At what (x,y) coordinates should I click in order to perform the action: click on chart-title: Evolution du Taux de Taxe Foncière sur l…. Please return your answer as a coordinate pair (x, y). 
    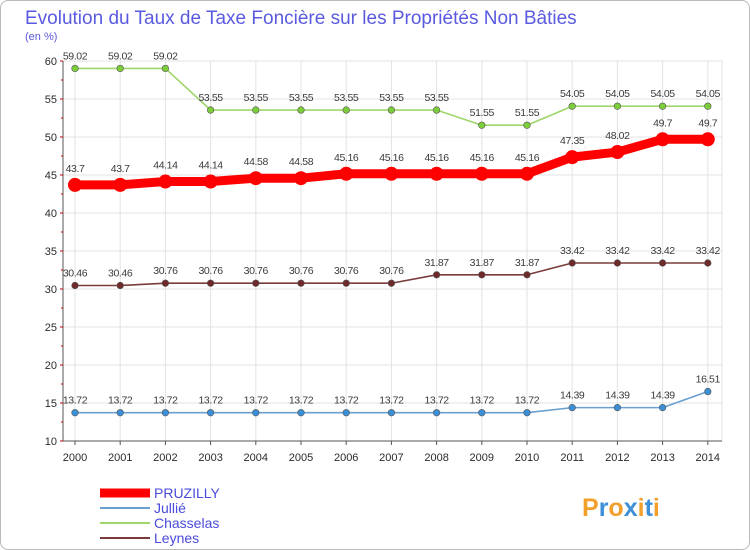
    Looking at the image, I should click on (301, 18).